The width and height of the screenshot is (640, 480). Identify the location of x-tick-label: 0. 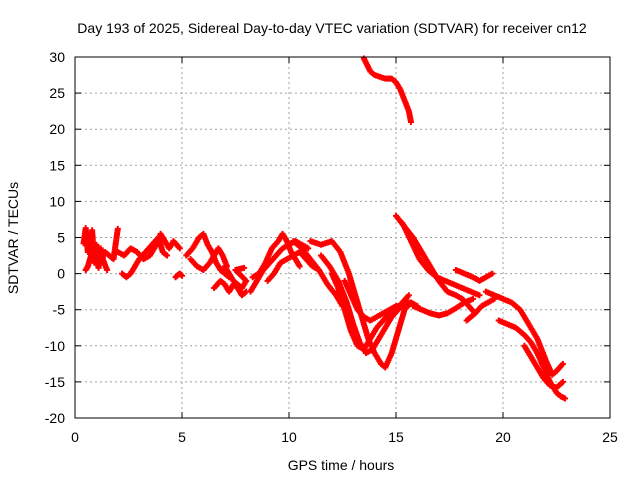
(75, 437).